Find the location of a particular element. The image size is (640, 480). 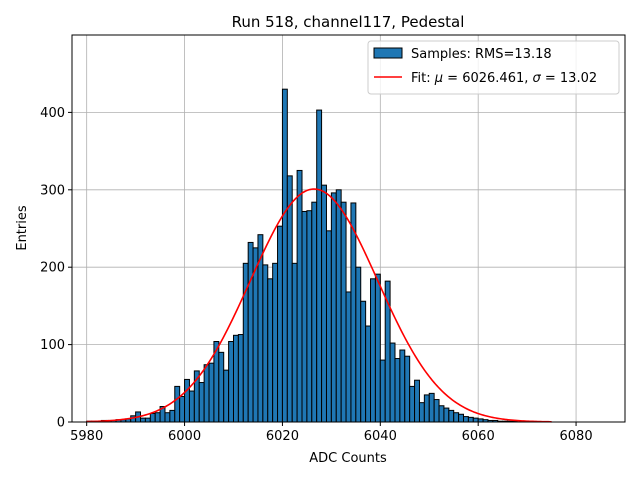

x-tick-label: 6020 is located at coordinates (282, 436).